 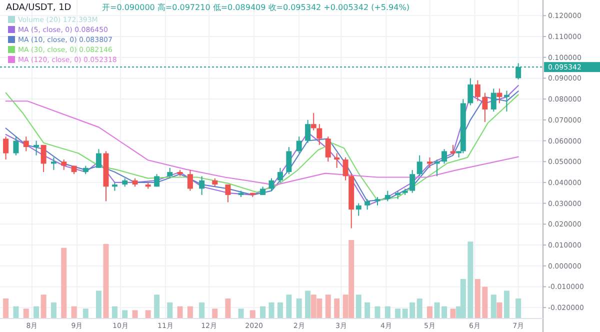 I want to click on chart-subtitle: 开=0.090000 高=0.097210 低=0.089409 收=0.095342 +0.005342 (+5.94%), so click(x=256, y=7).